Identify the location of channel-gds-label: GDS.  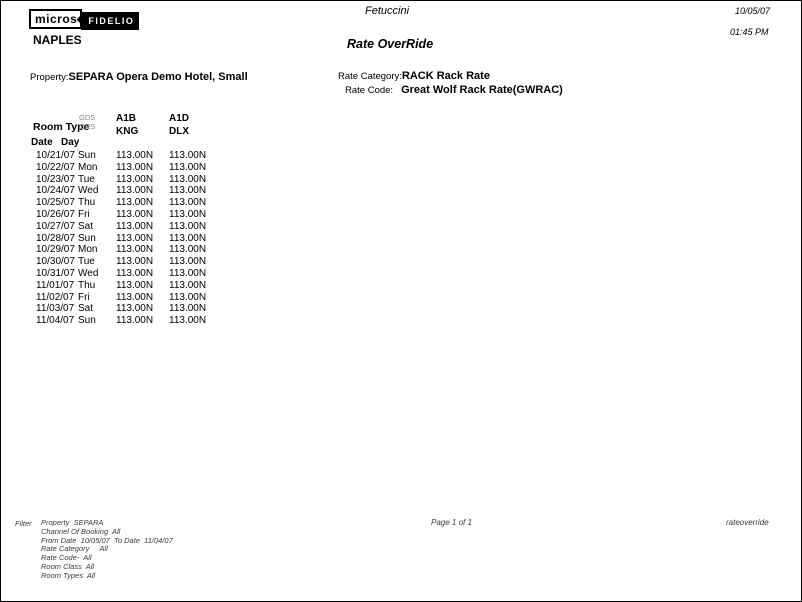
(87, 117).